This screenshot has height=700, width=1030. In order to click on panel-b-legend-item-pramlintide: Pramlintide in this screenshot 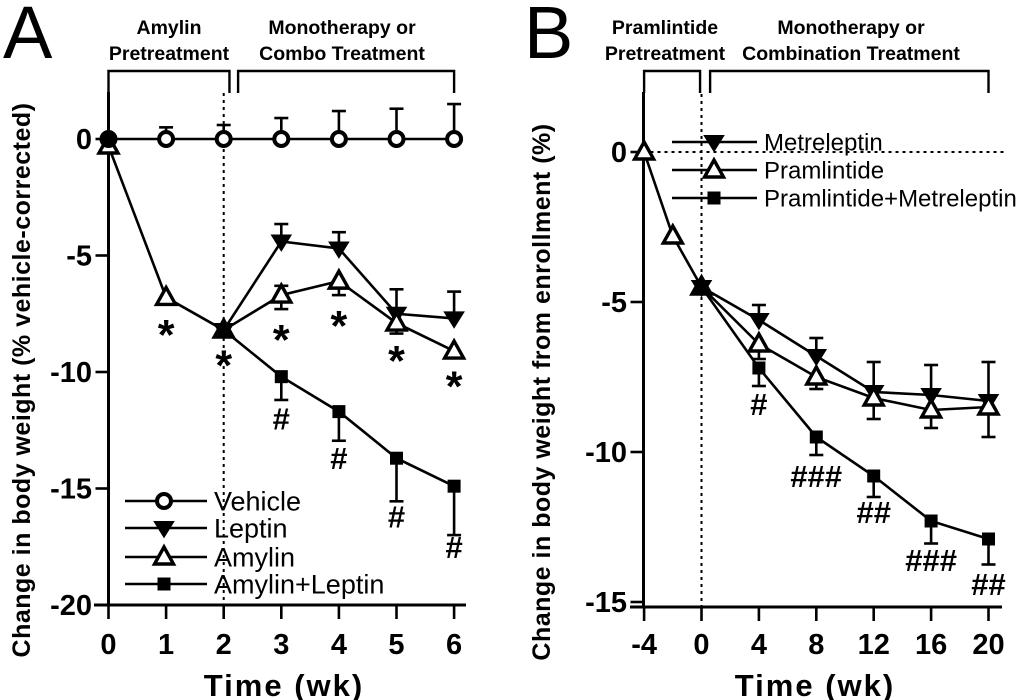, I will do `click(778, 170)`.